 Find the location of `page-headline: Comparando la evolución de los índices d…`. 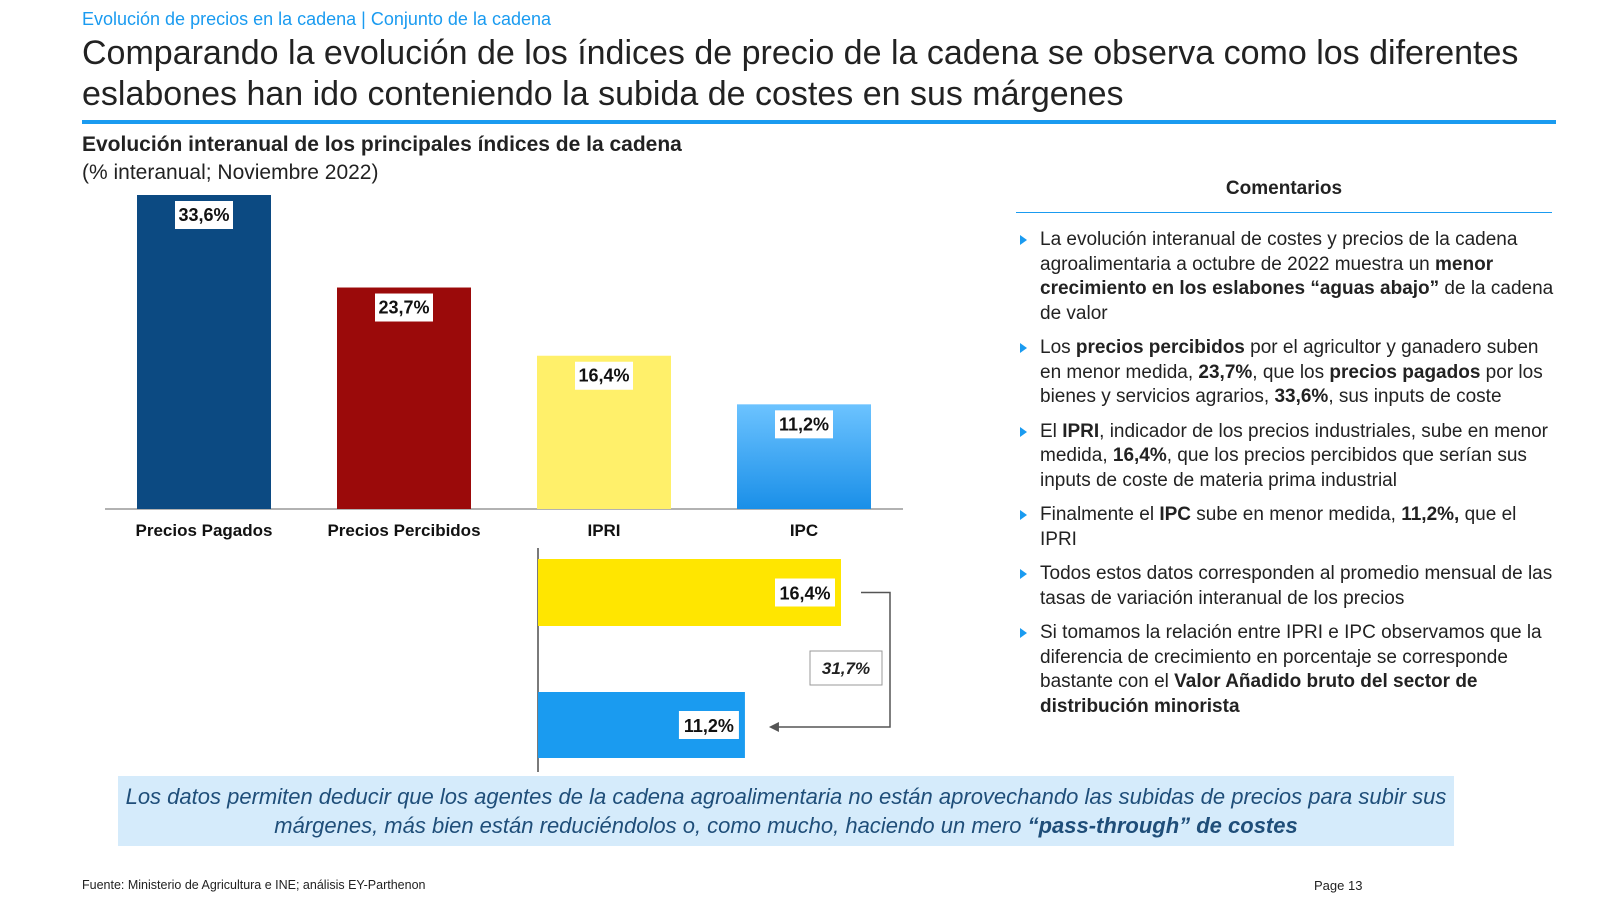

page-headline: Comparando la evolución de los índices d… is located at coordinates (800, 73).